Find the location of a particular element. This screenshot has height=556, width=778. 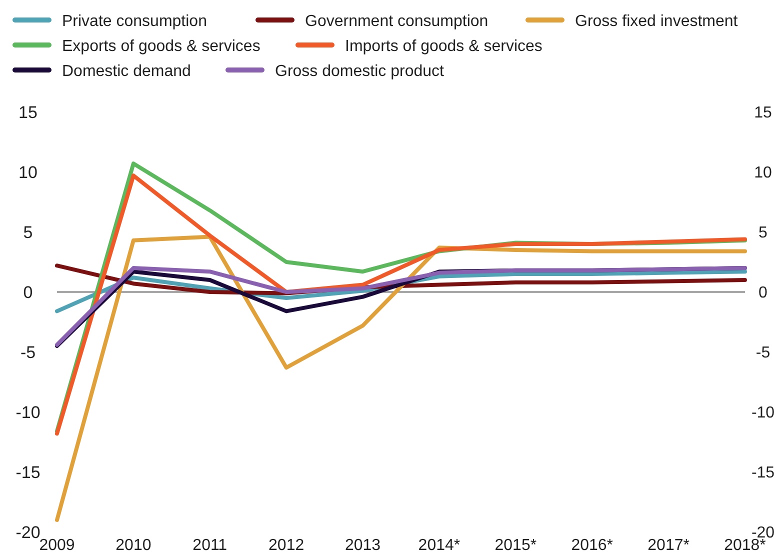

y-tick-label: -10 is located at coordinates (28, 412).